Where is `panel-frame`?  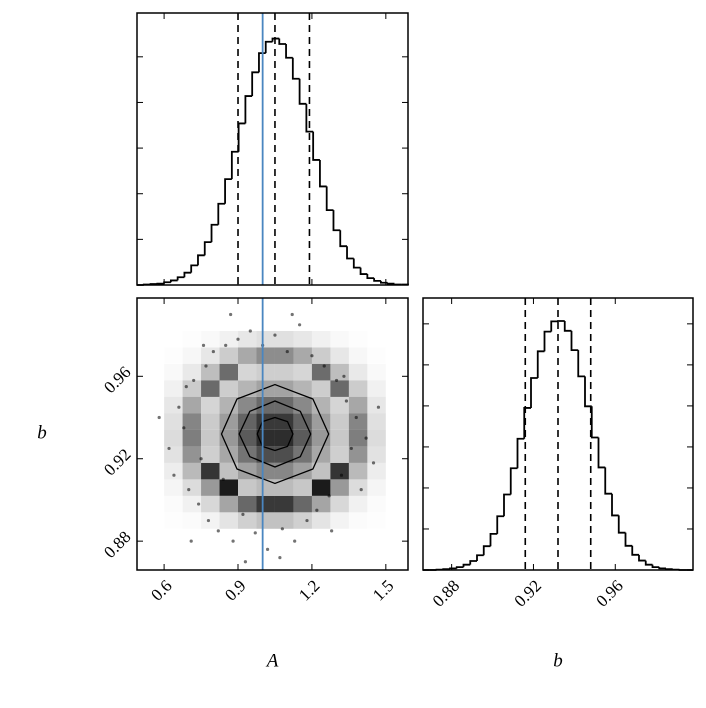 panel-frame is located at coordinates (272, 434).